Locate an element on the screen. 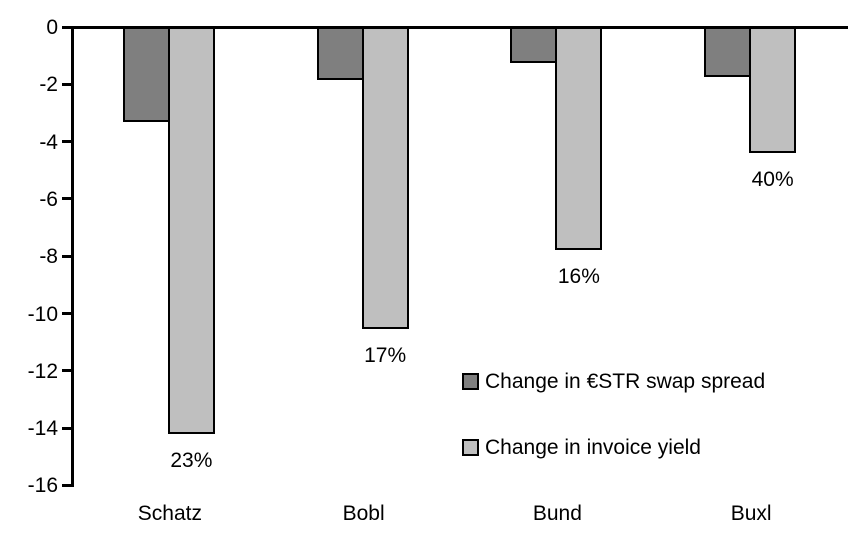  y-axis-tick-label: -8 is located at coordinates (48, 257).